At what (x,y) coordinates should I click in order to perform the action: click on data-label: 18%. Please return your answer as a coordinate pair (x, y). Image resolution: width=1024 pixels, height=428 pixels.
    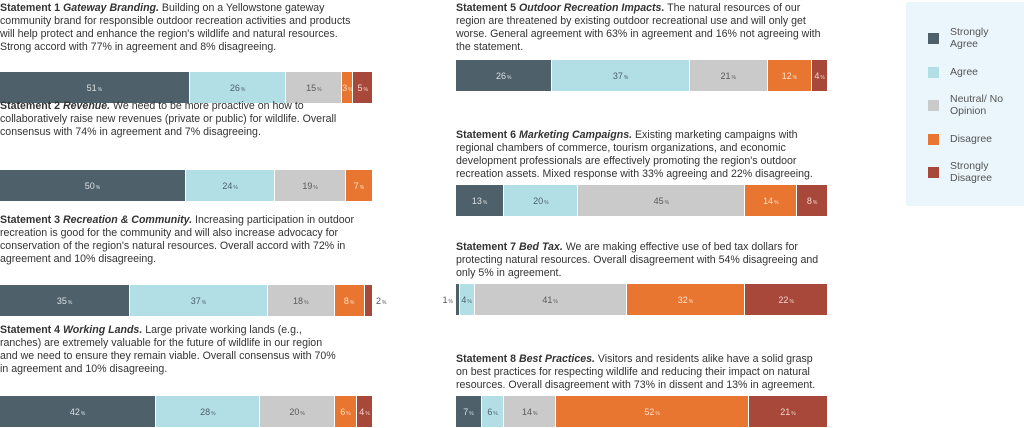
    Looking at the image, I should click on (301, 300).